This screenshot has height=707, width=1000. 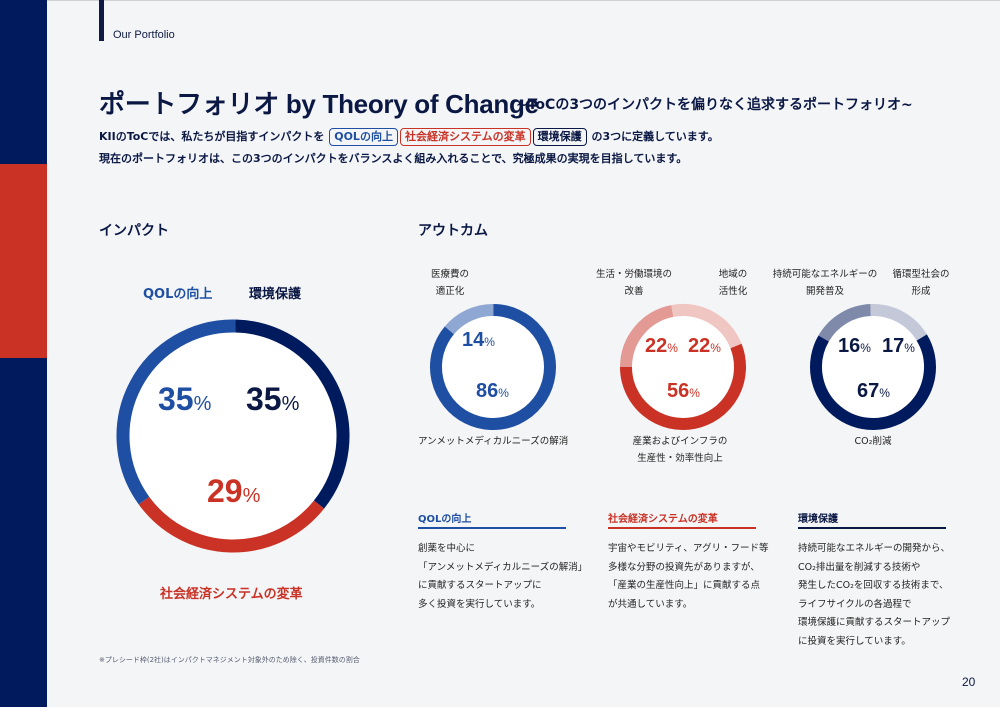 I want to click on card-qol-title: QOLの向上, so click(x=445, y=519).